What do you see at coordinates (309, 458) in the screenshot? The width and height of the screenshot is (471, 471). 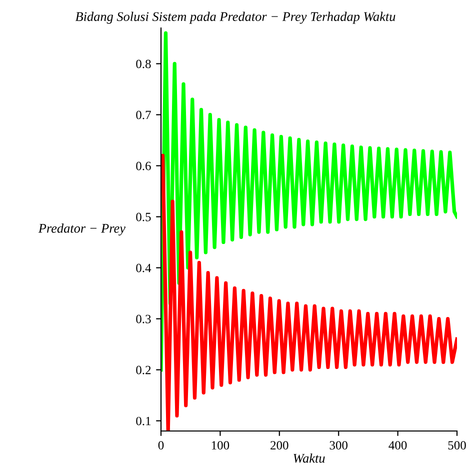 I see `x-axis-title: Waktu` at bounding box center [309, 458].